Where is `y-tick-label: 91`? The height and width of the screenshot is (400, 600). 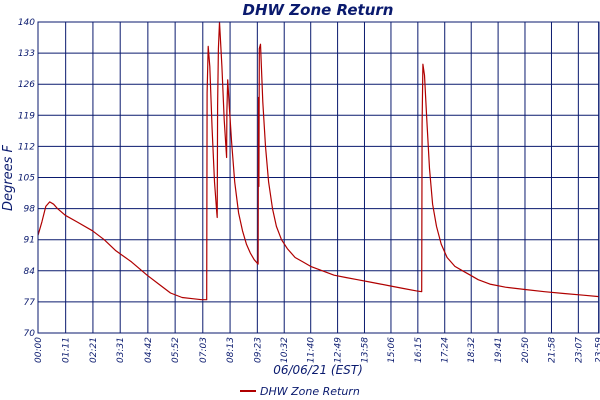 y-tick-label: 91 is located at coordinates (29, 241).